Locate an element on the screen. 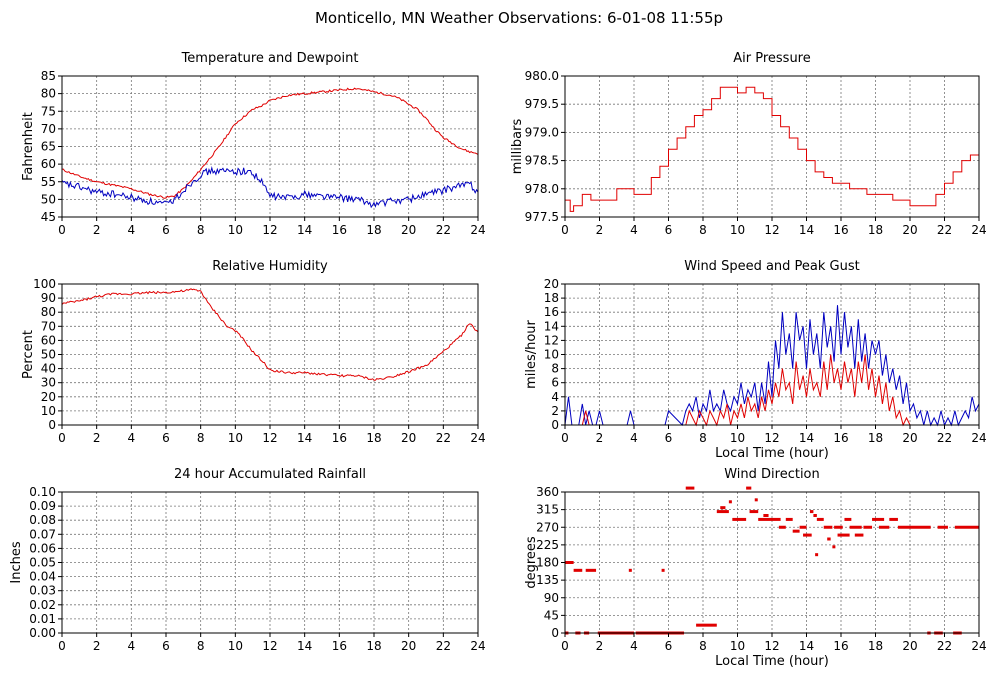  y-axis-label: Fahrenheit is located at coordinates (28, 146).